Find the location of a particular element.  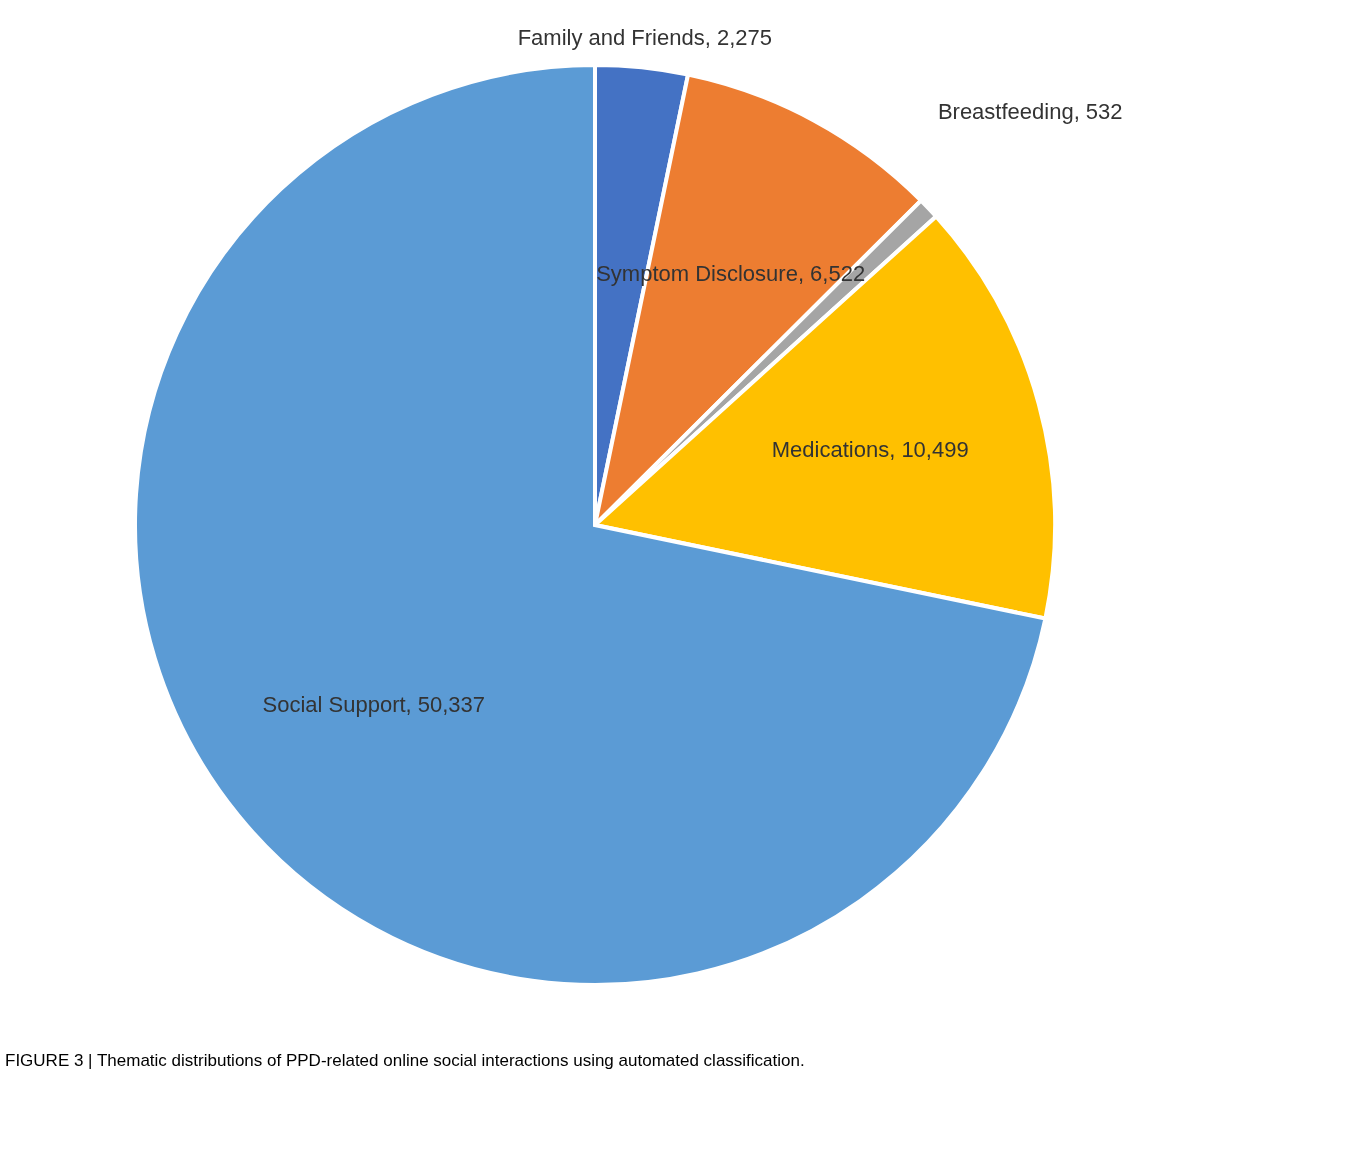

slice-label: Family and Friends, 2,275 is located at coordinates (644, 37).